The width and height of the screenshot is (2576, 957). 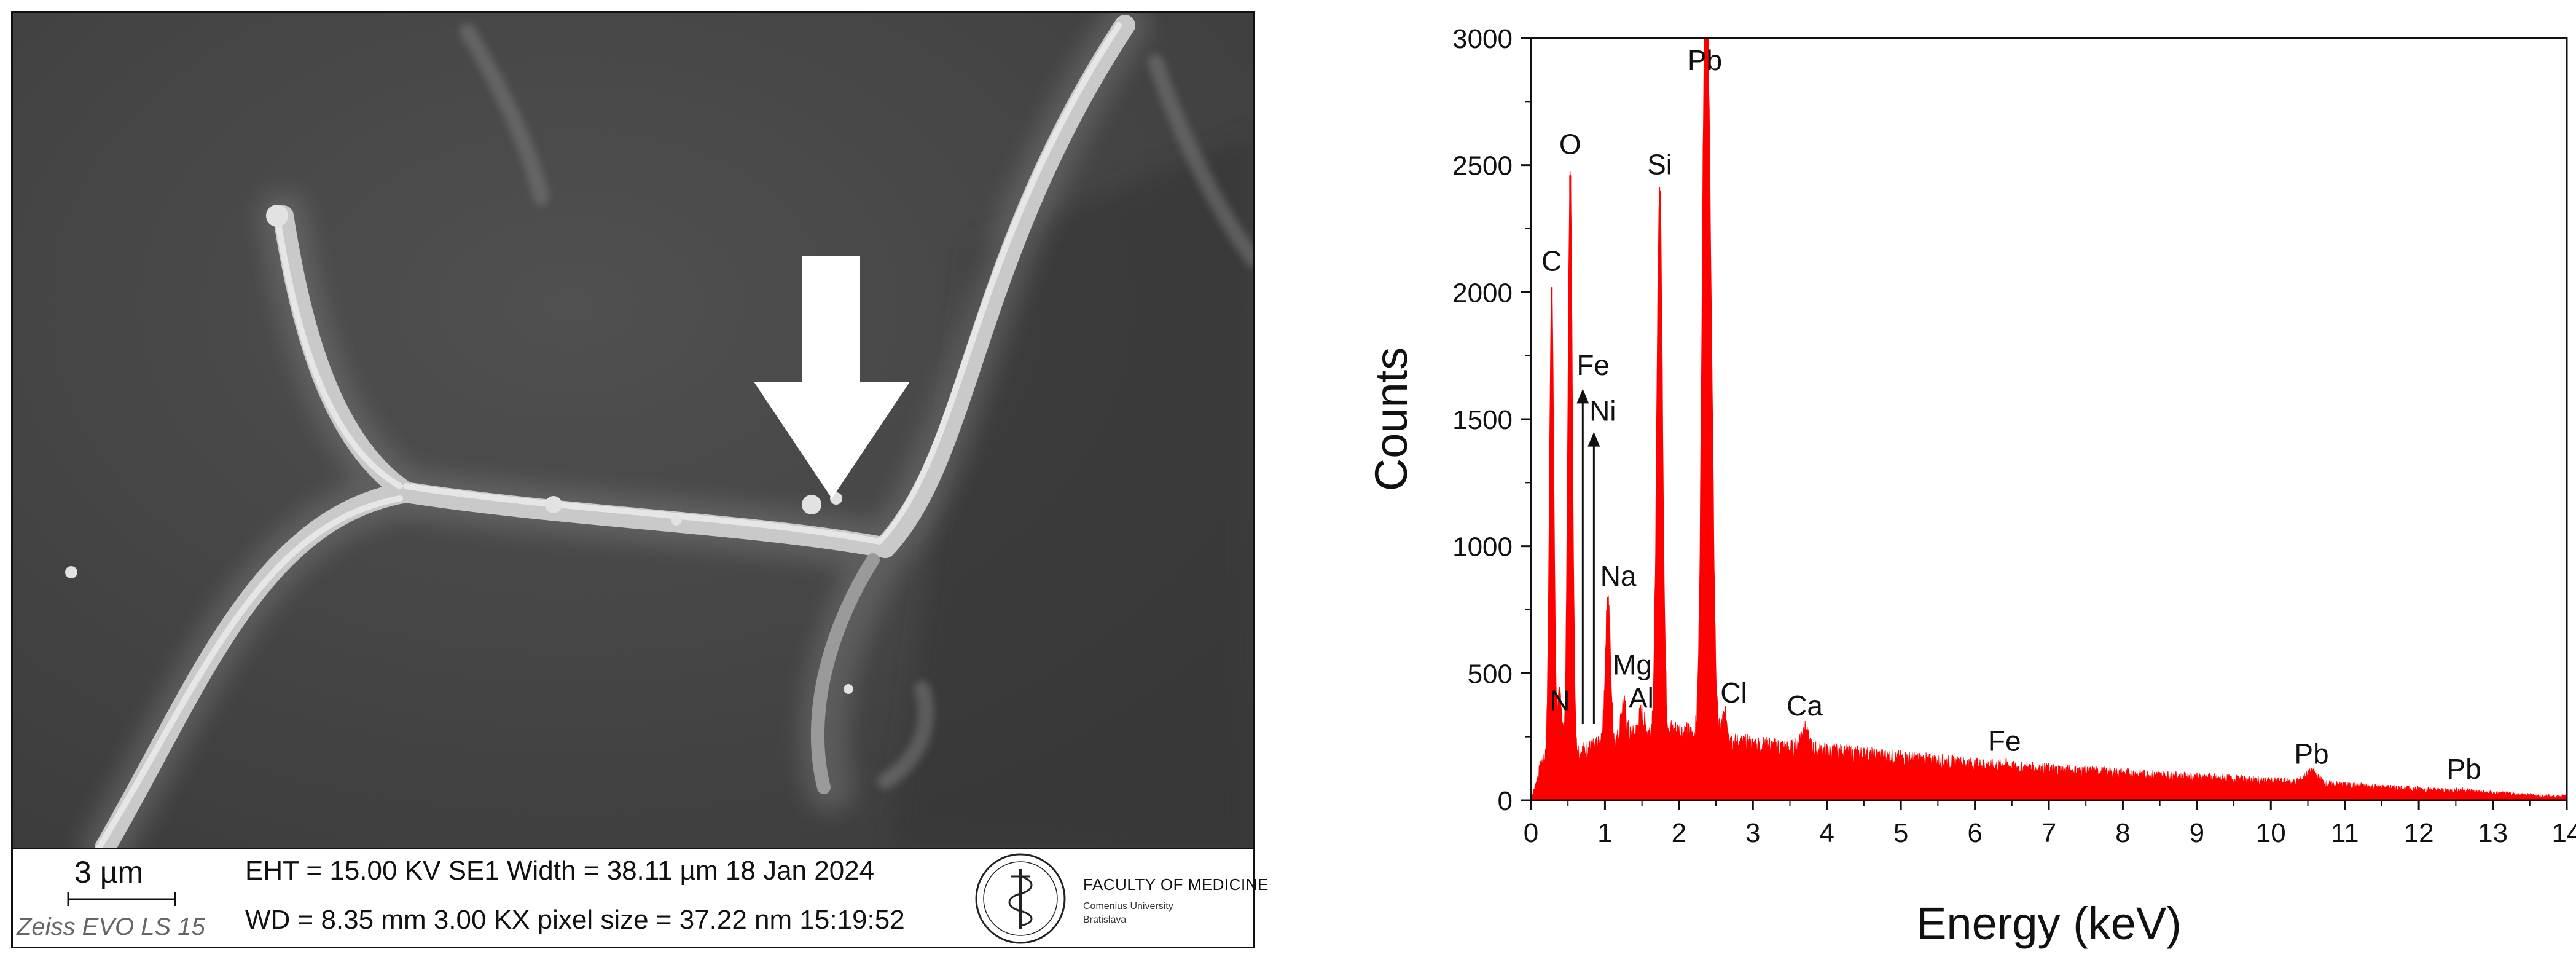 What do you see at coordinates (2271, 833) in the screenshot?
I see `x-tick-label: 10` at bounding box center [2271, 833].